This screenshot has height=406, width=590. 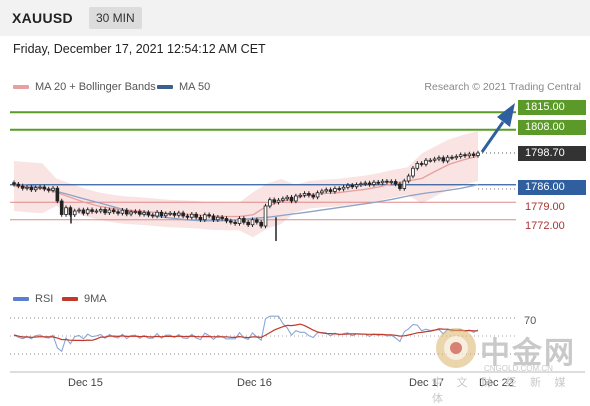 What do you see at coordinates (21, 87) in the screenshot?
I see `ma20-swatch` at bounding box center [21, 87].